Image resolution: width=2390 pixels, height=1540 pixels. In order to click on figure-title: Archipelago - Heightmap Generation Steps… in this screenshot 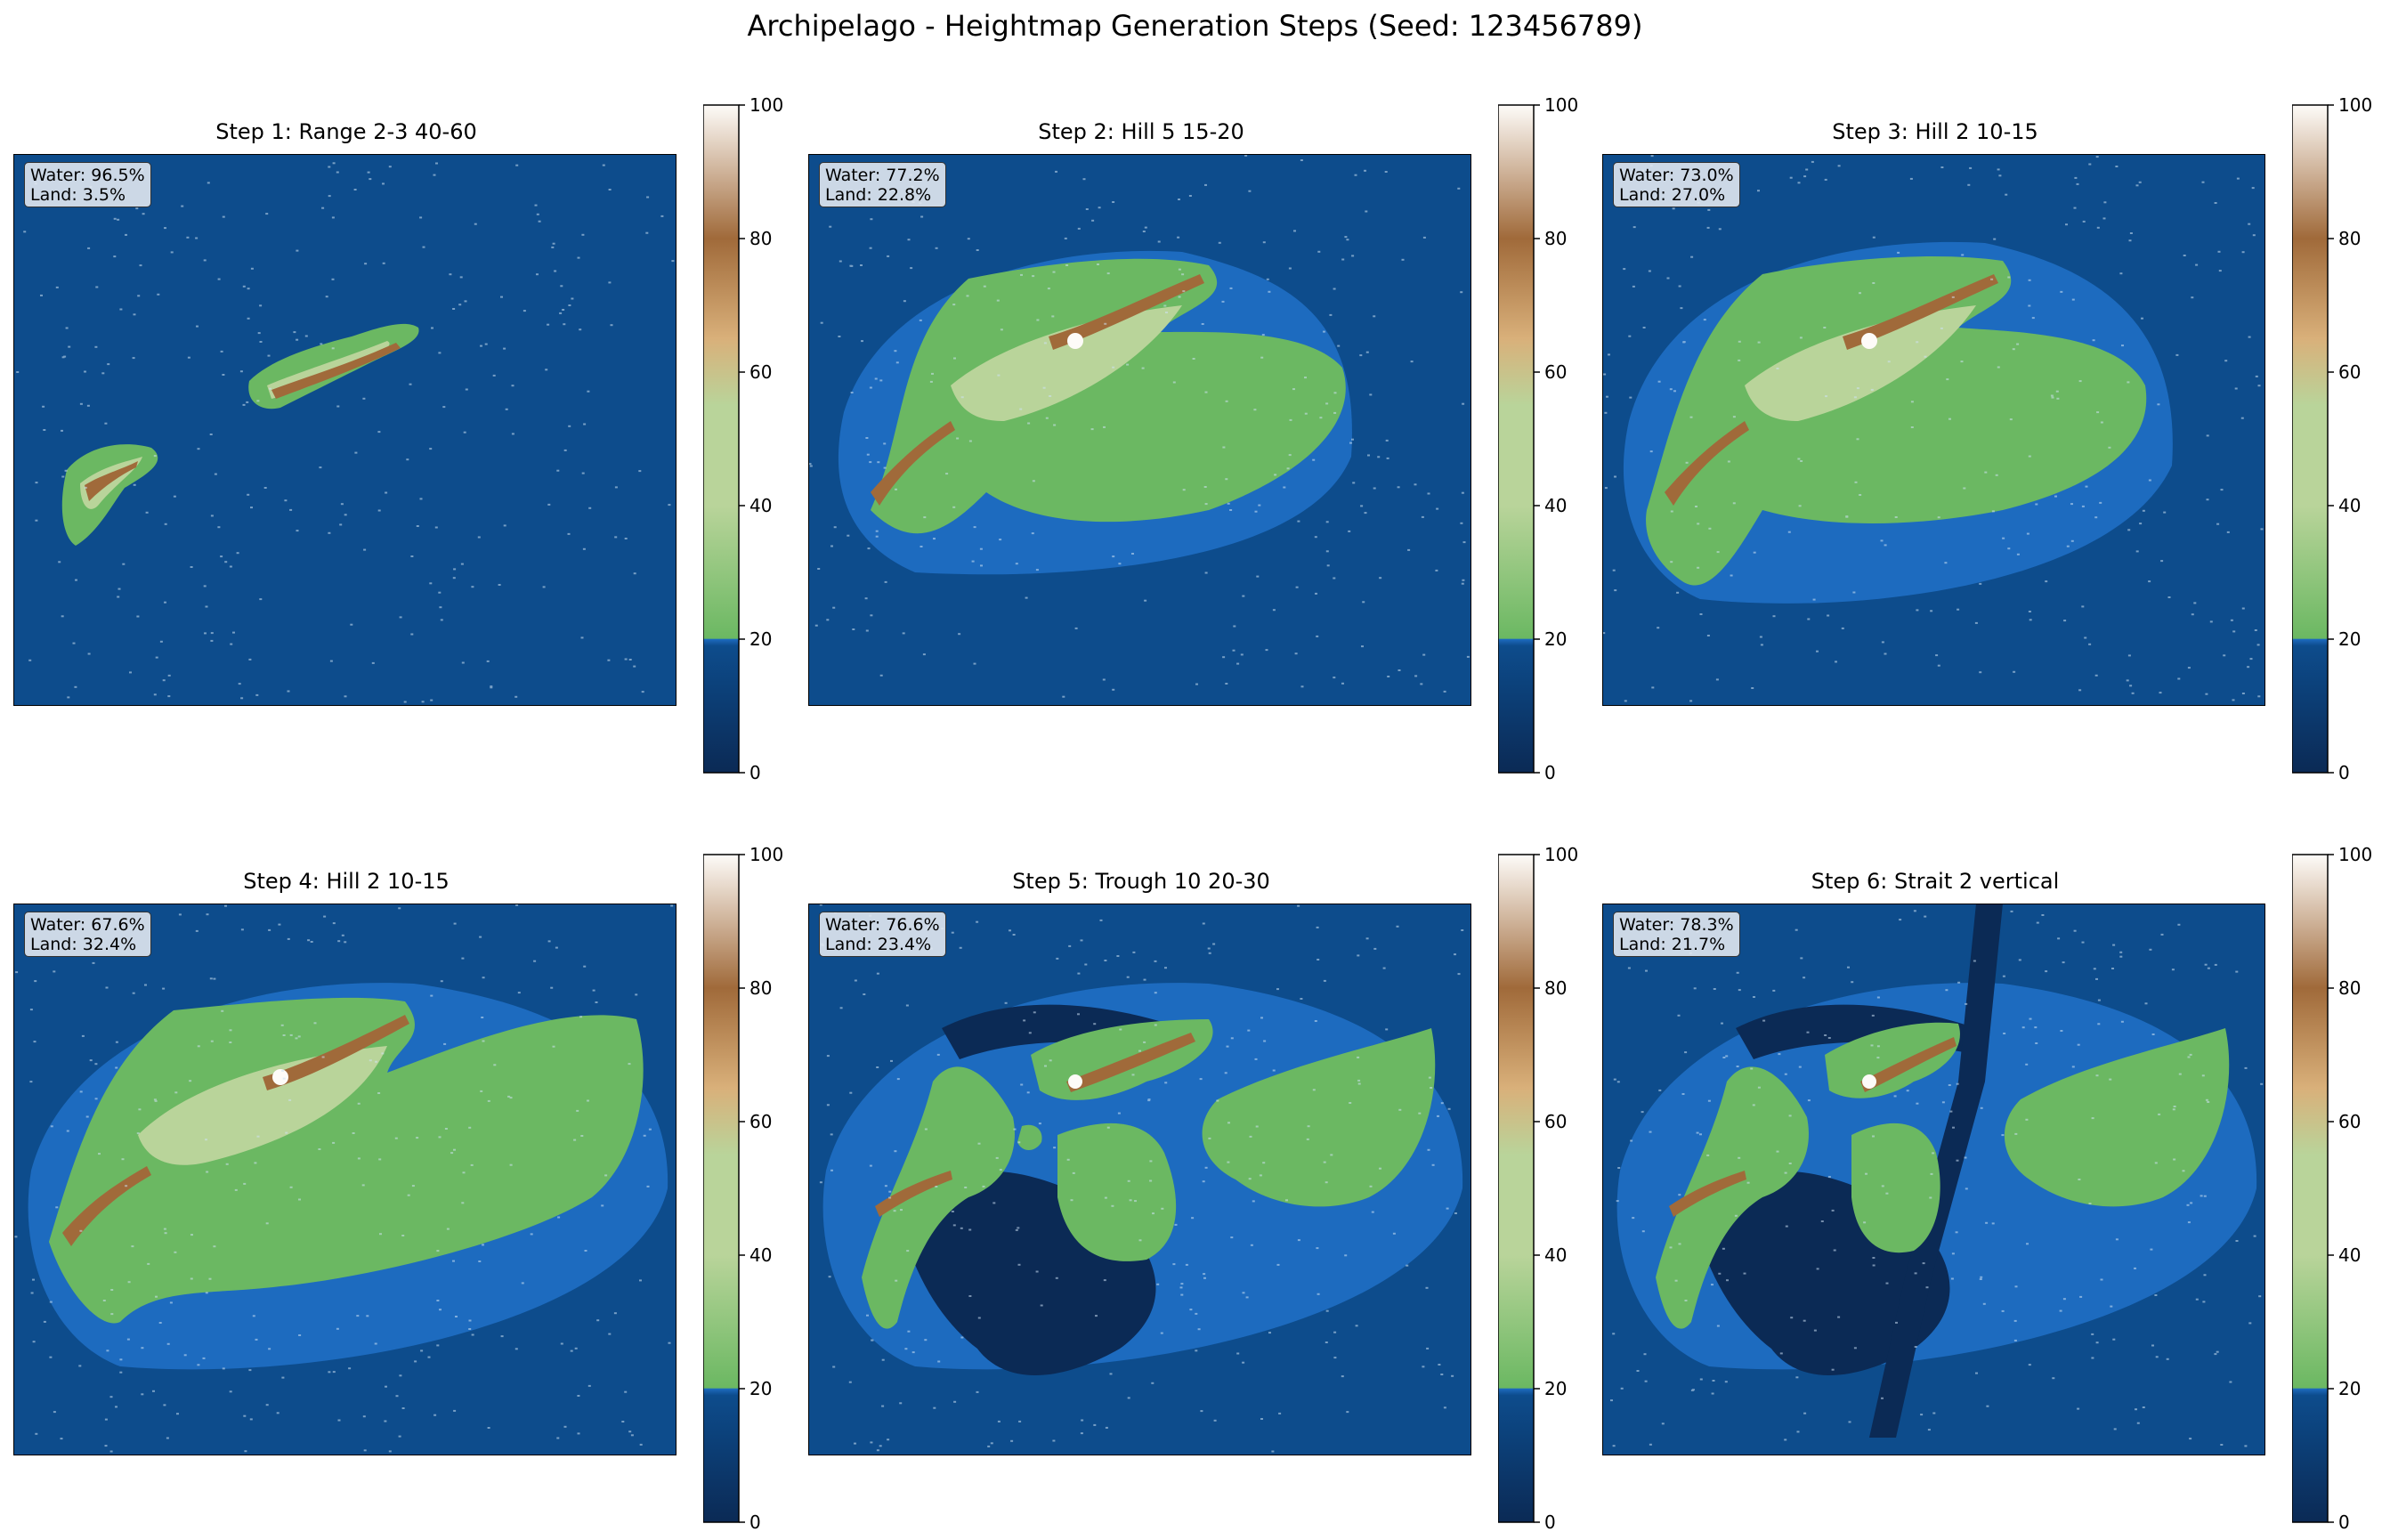, I will do `click(1195, 26)`.